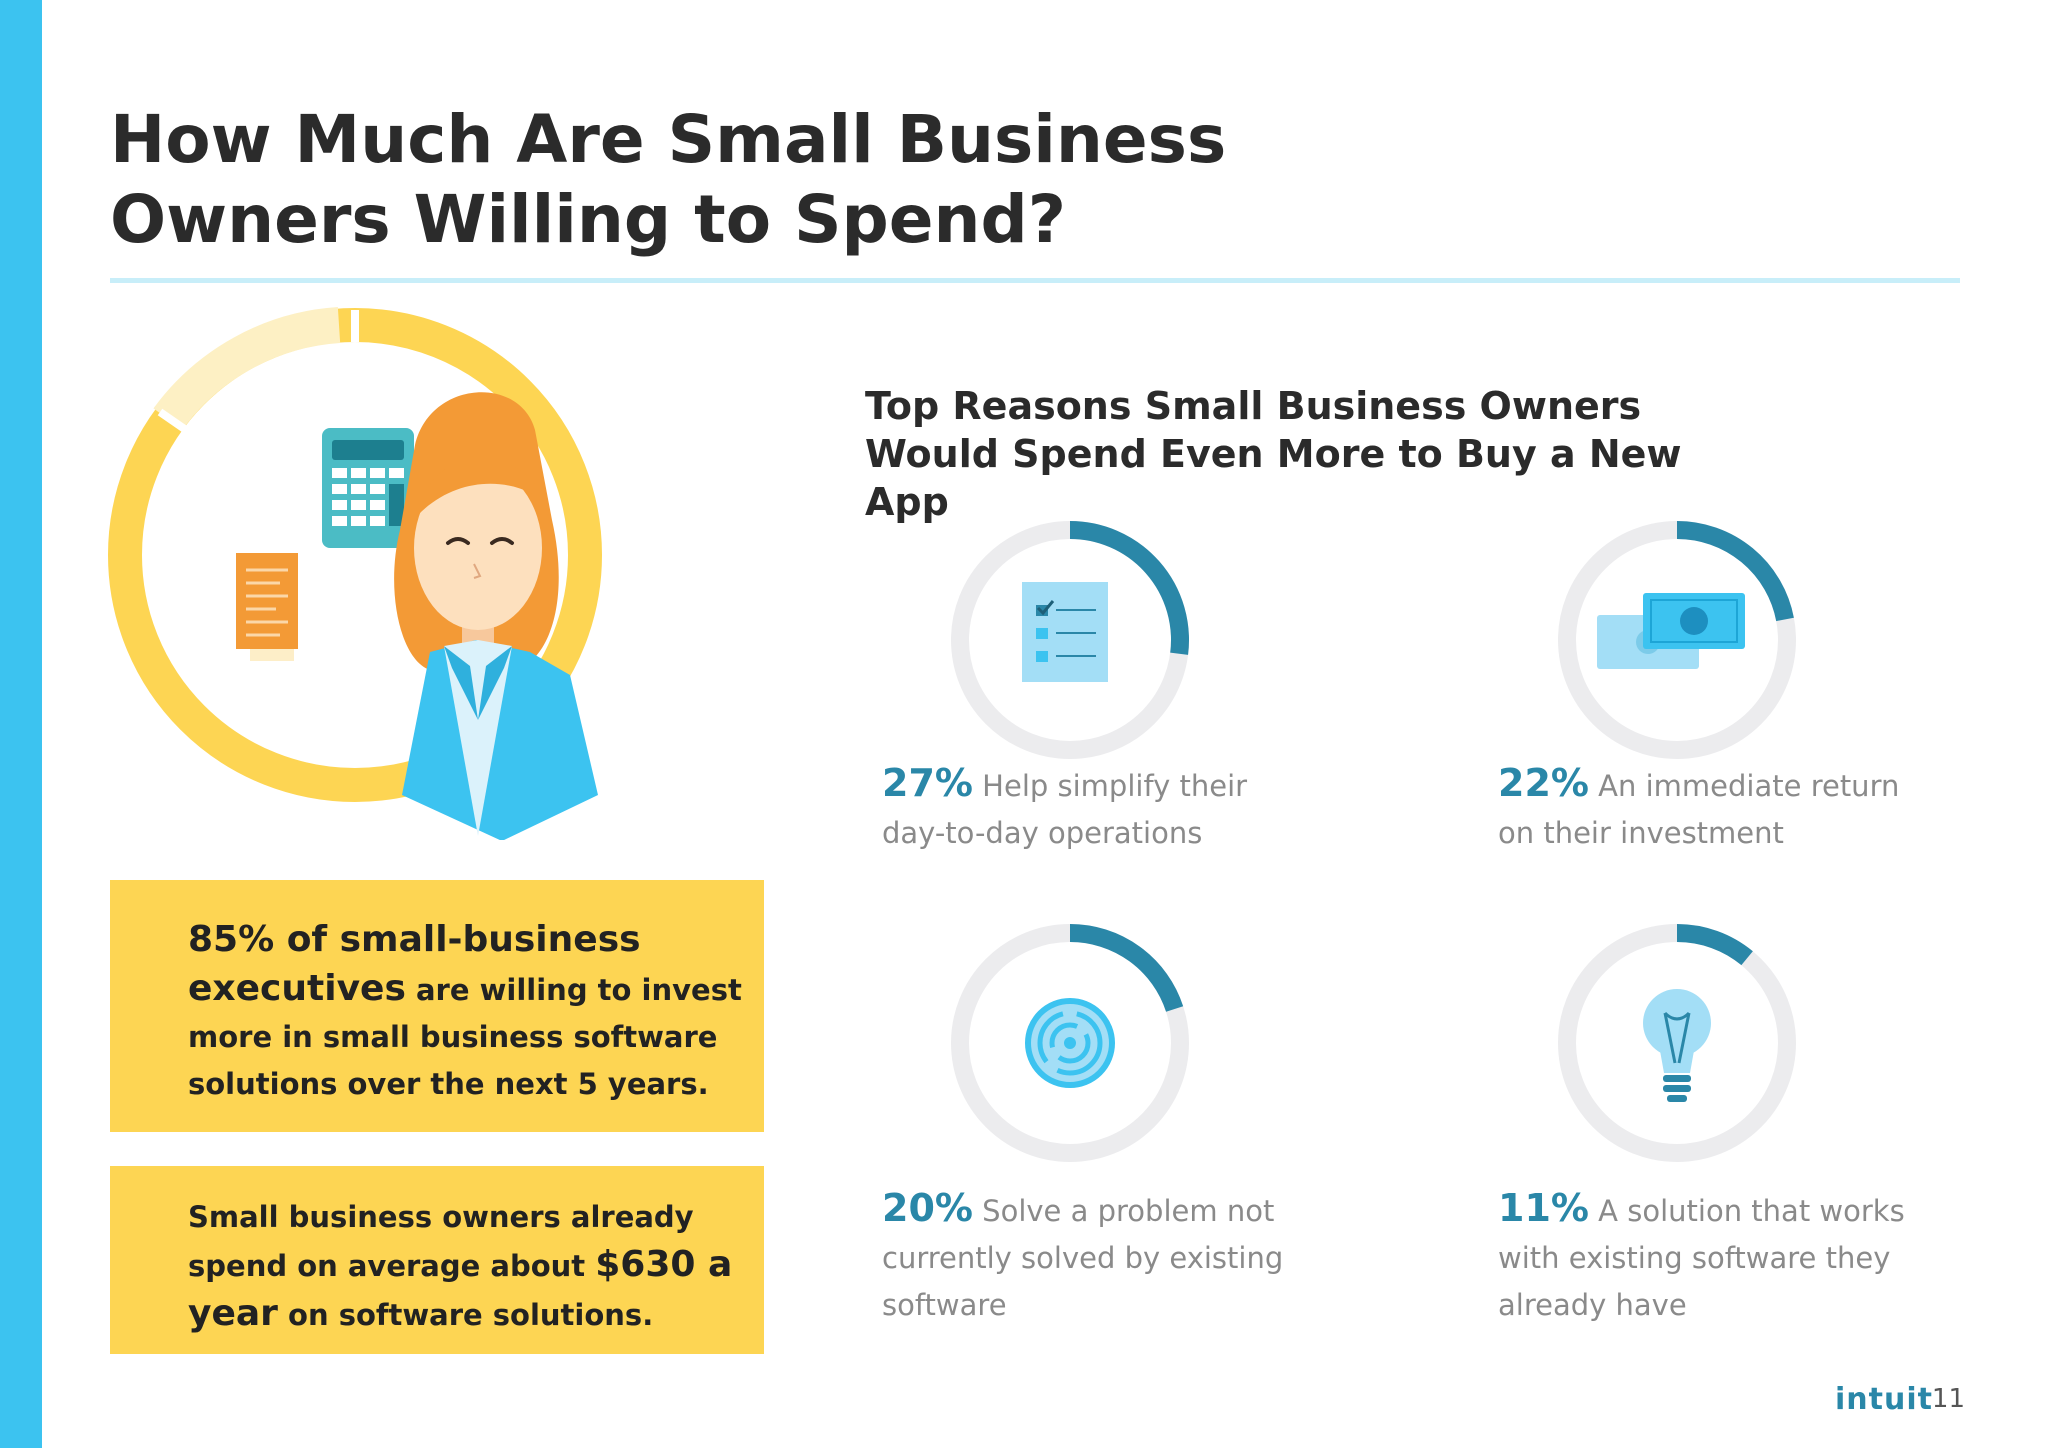 The height and width of the screenshot is (1448, 2048). I want to click on reason-pct-2: 22%, so click(1543, 783).